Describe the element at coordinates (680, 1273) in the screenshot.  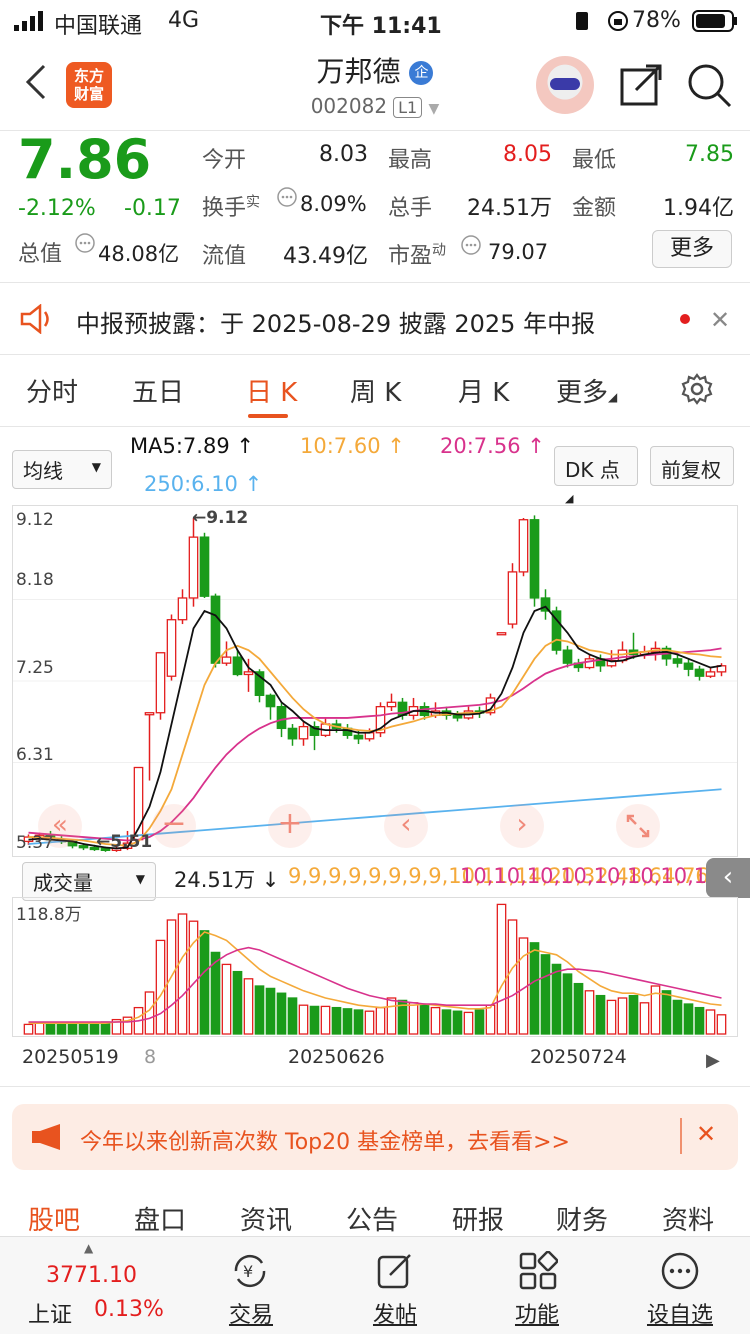
I see `more-dots-icon` at that location.